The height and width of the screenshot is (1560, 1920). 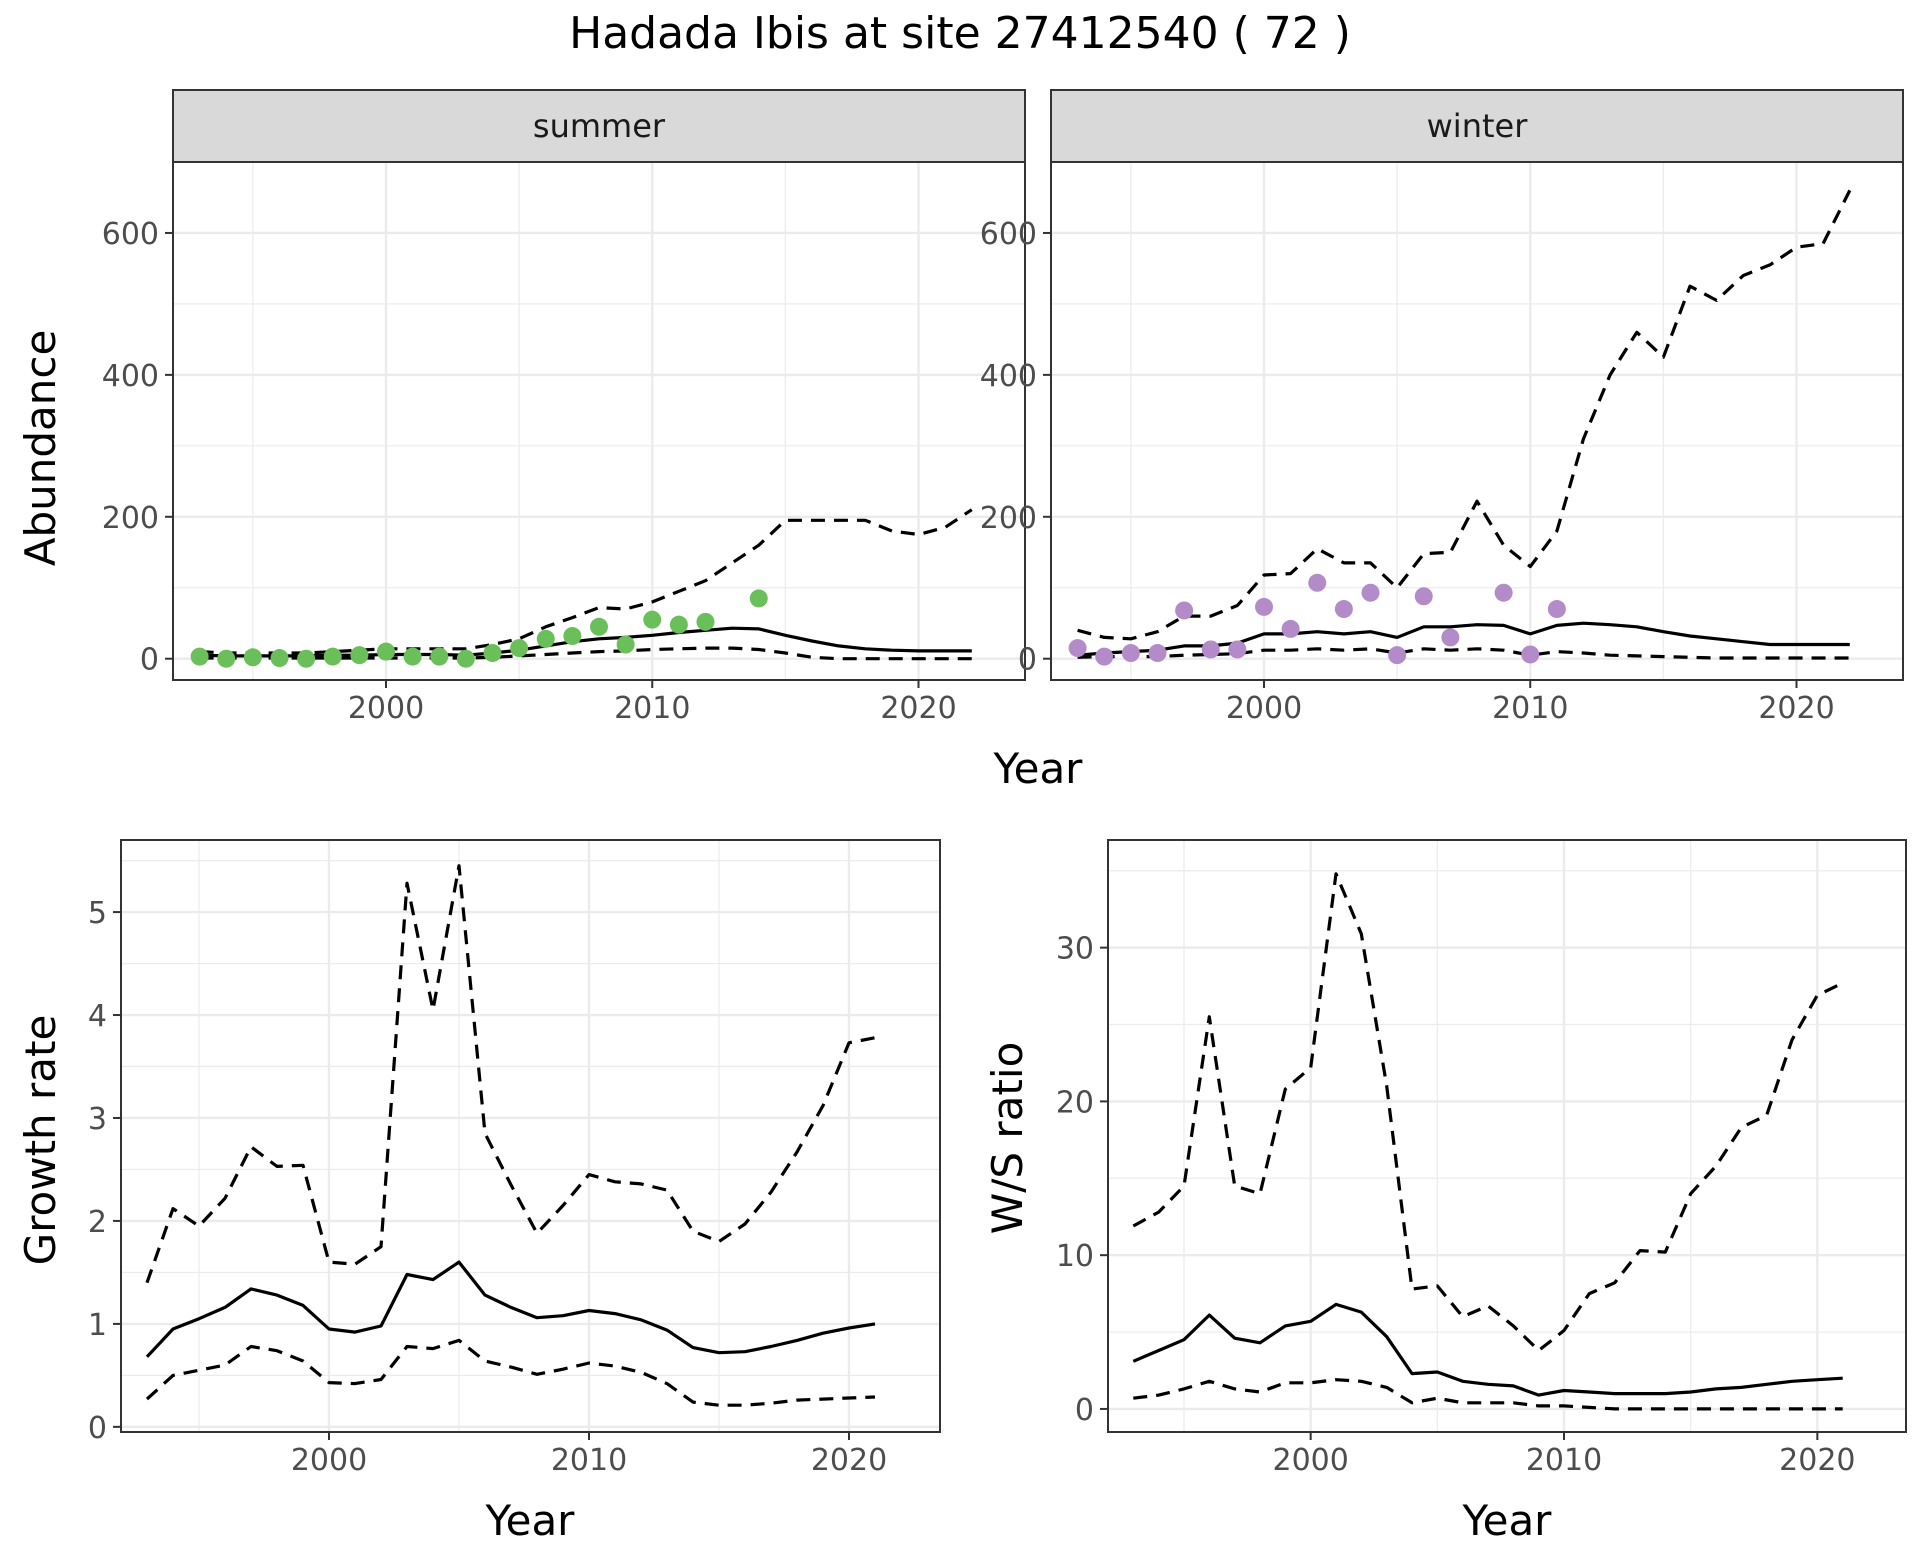 I want to click on ws-ratio-series-estimate-line, so click(x=1487, y=1349).